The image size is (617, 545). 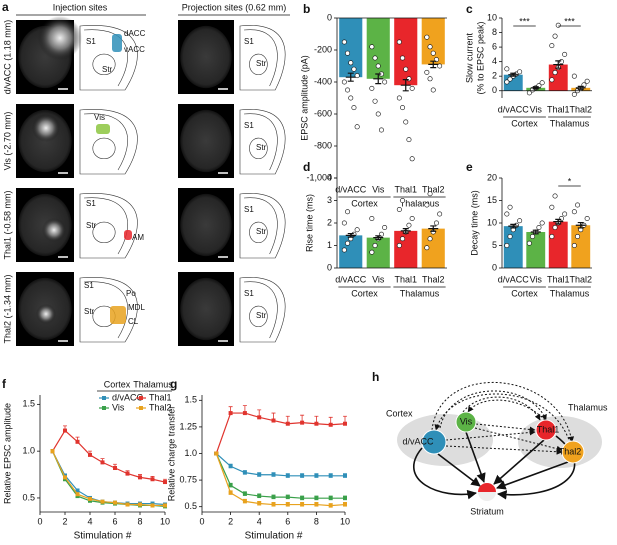 What do you see at coordinates (558, 279) in the screenshot?
I see `x-tick-label: Thal1` at bounding box center [558, 279].